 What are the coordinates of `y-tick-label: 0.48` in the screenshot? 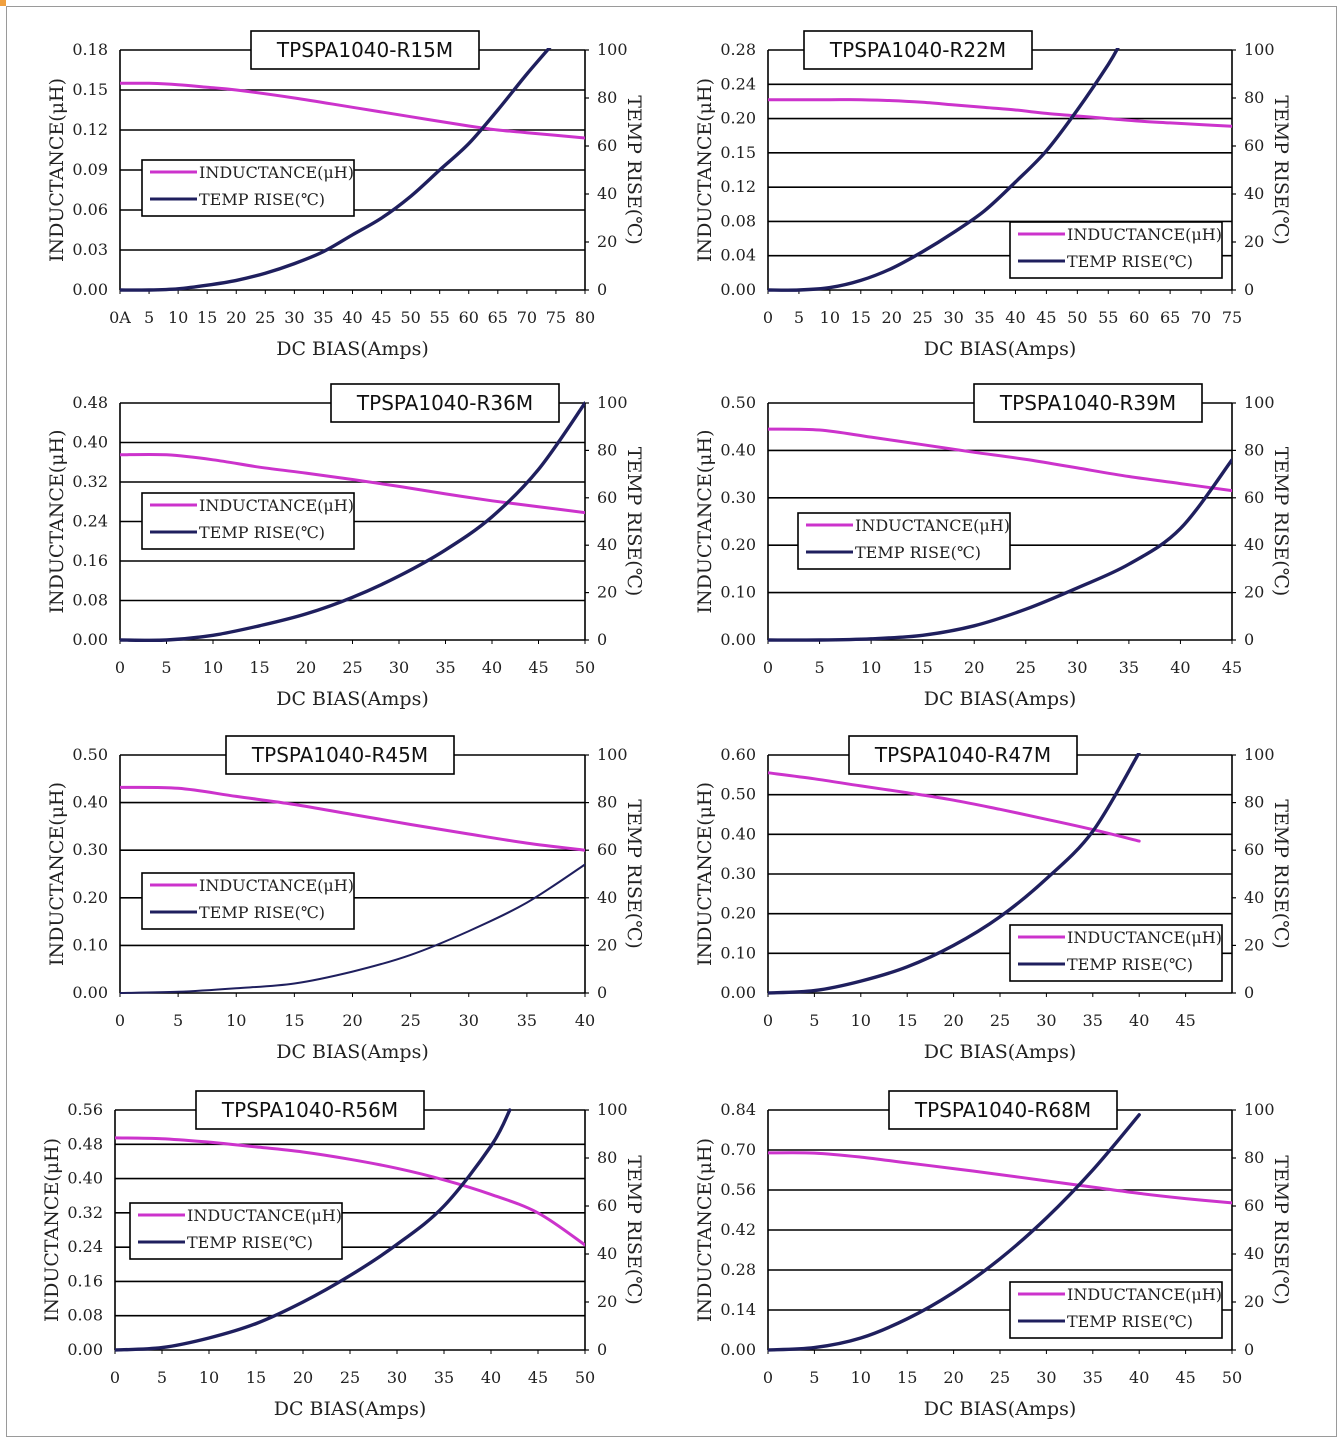 It's located at (90, 402).